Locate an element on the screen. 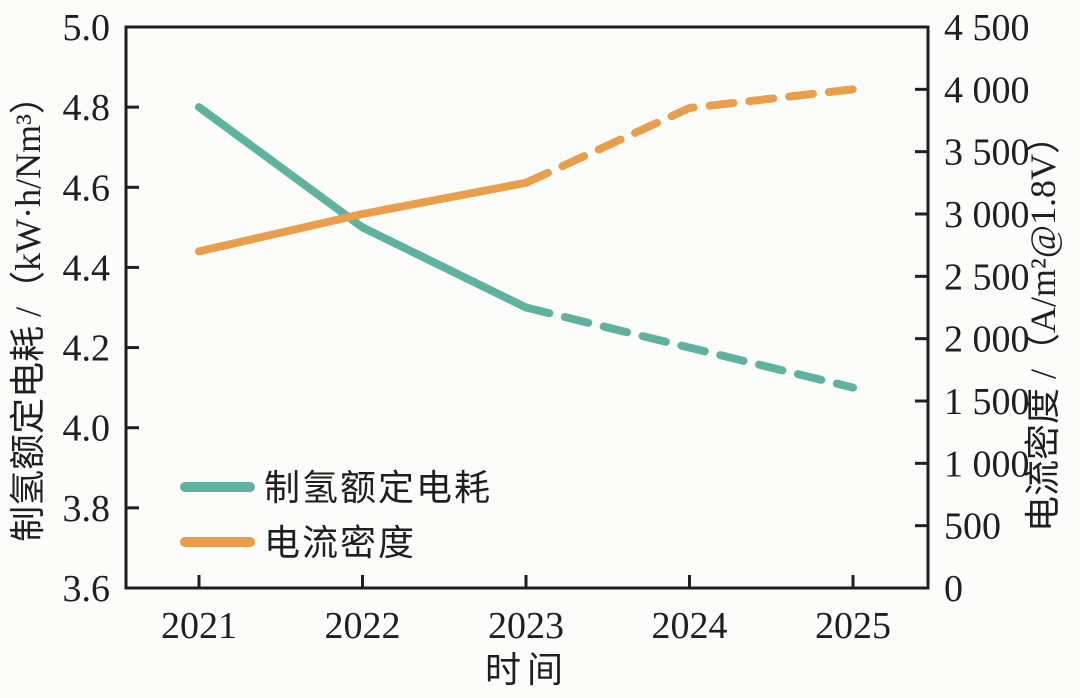 The width and height of the screenshot is (1080, 698). right-axis-tick-label: 2 000 is located at coordinates (987, 340).